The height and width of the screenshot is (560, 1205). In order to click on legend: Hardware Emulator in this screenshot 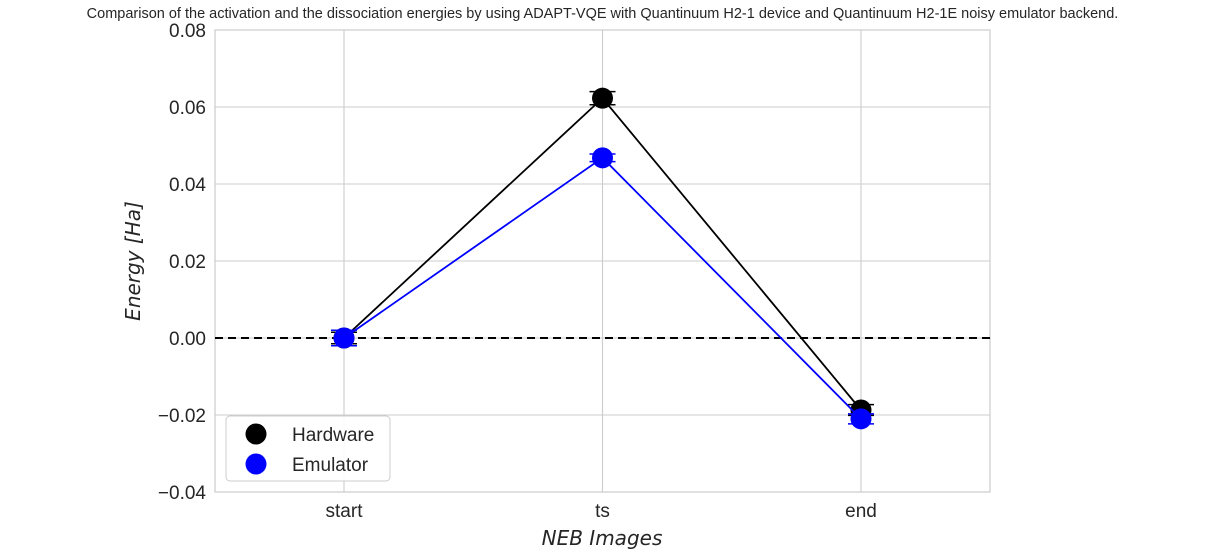, I will do `click(308, 448)`.